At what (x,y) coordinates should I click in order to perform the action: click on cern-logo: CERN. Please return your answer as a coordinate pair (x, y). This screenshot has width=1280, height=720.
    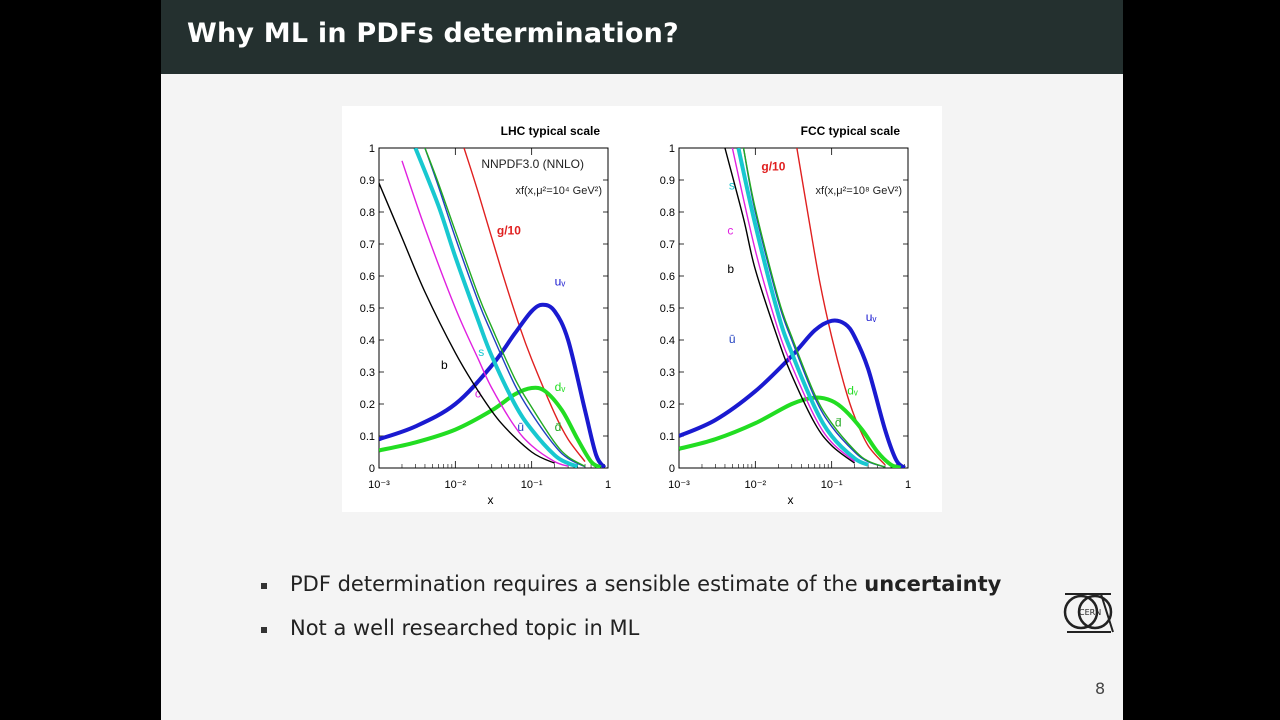
    Looking at the image, I should click on (1088, 613).